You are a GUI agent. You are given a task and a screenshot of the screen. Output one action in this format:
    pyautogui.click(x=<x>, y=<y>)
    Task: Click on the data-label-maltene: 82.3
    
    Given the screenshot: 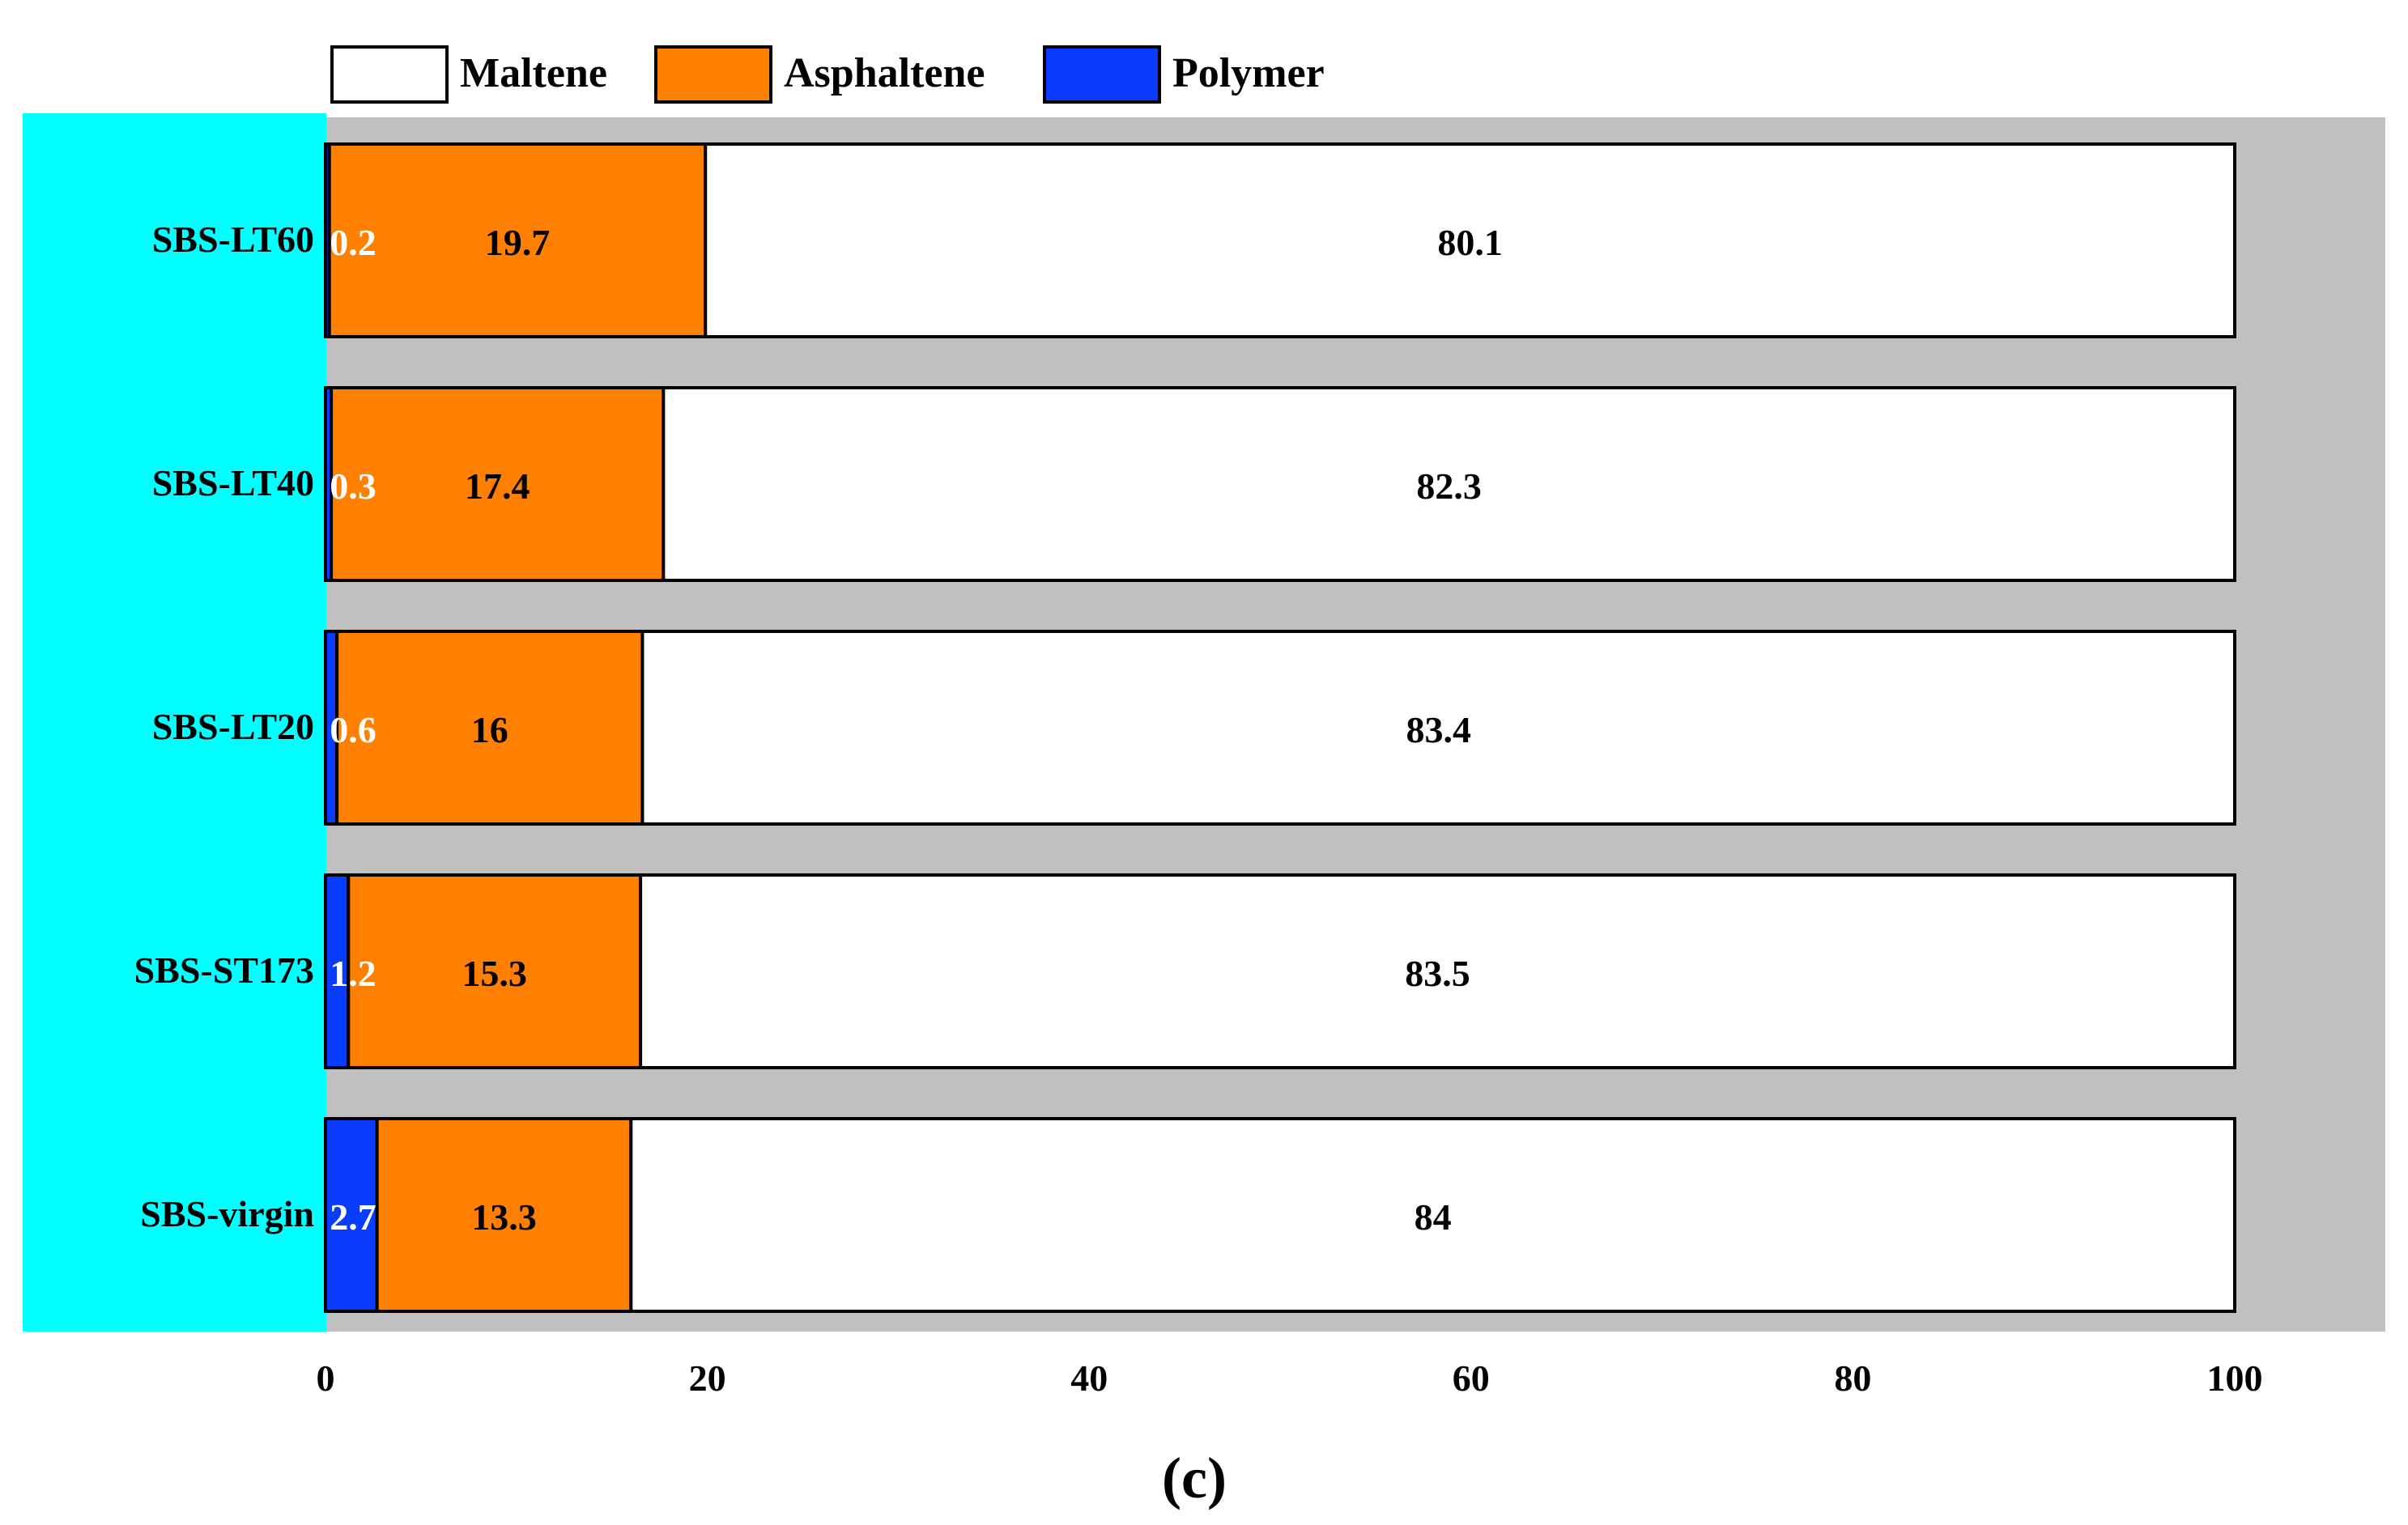 What is the action you would take?
    pyautogui.click(x=1449, y=486)
    